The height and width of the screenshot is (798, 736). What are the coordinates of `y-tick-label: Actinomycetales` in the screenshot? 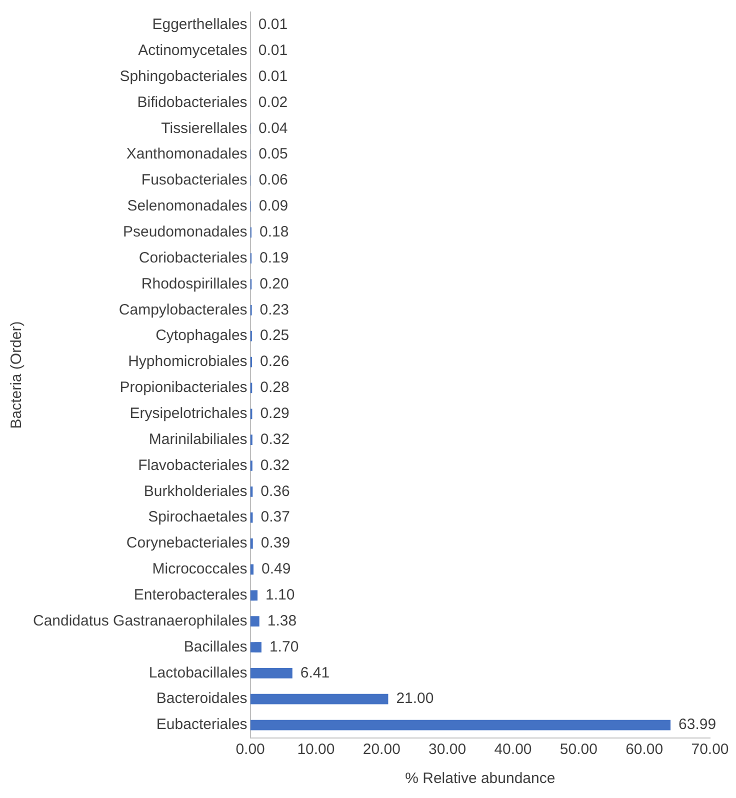 It's located at (193, 51).